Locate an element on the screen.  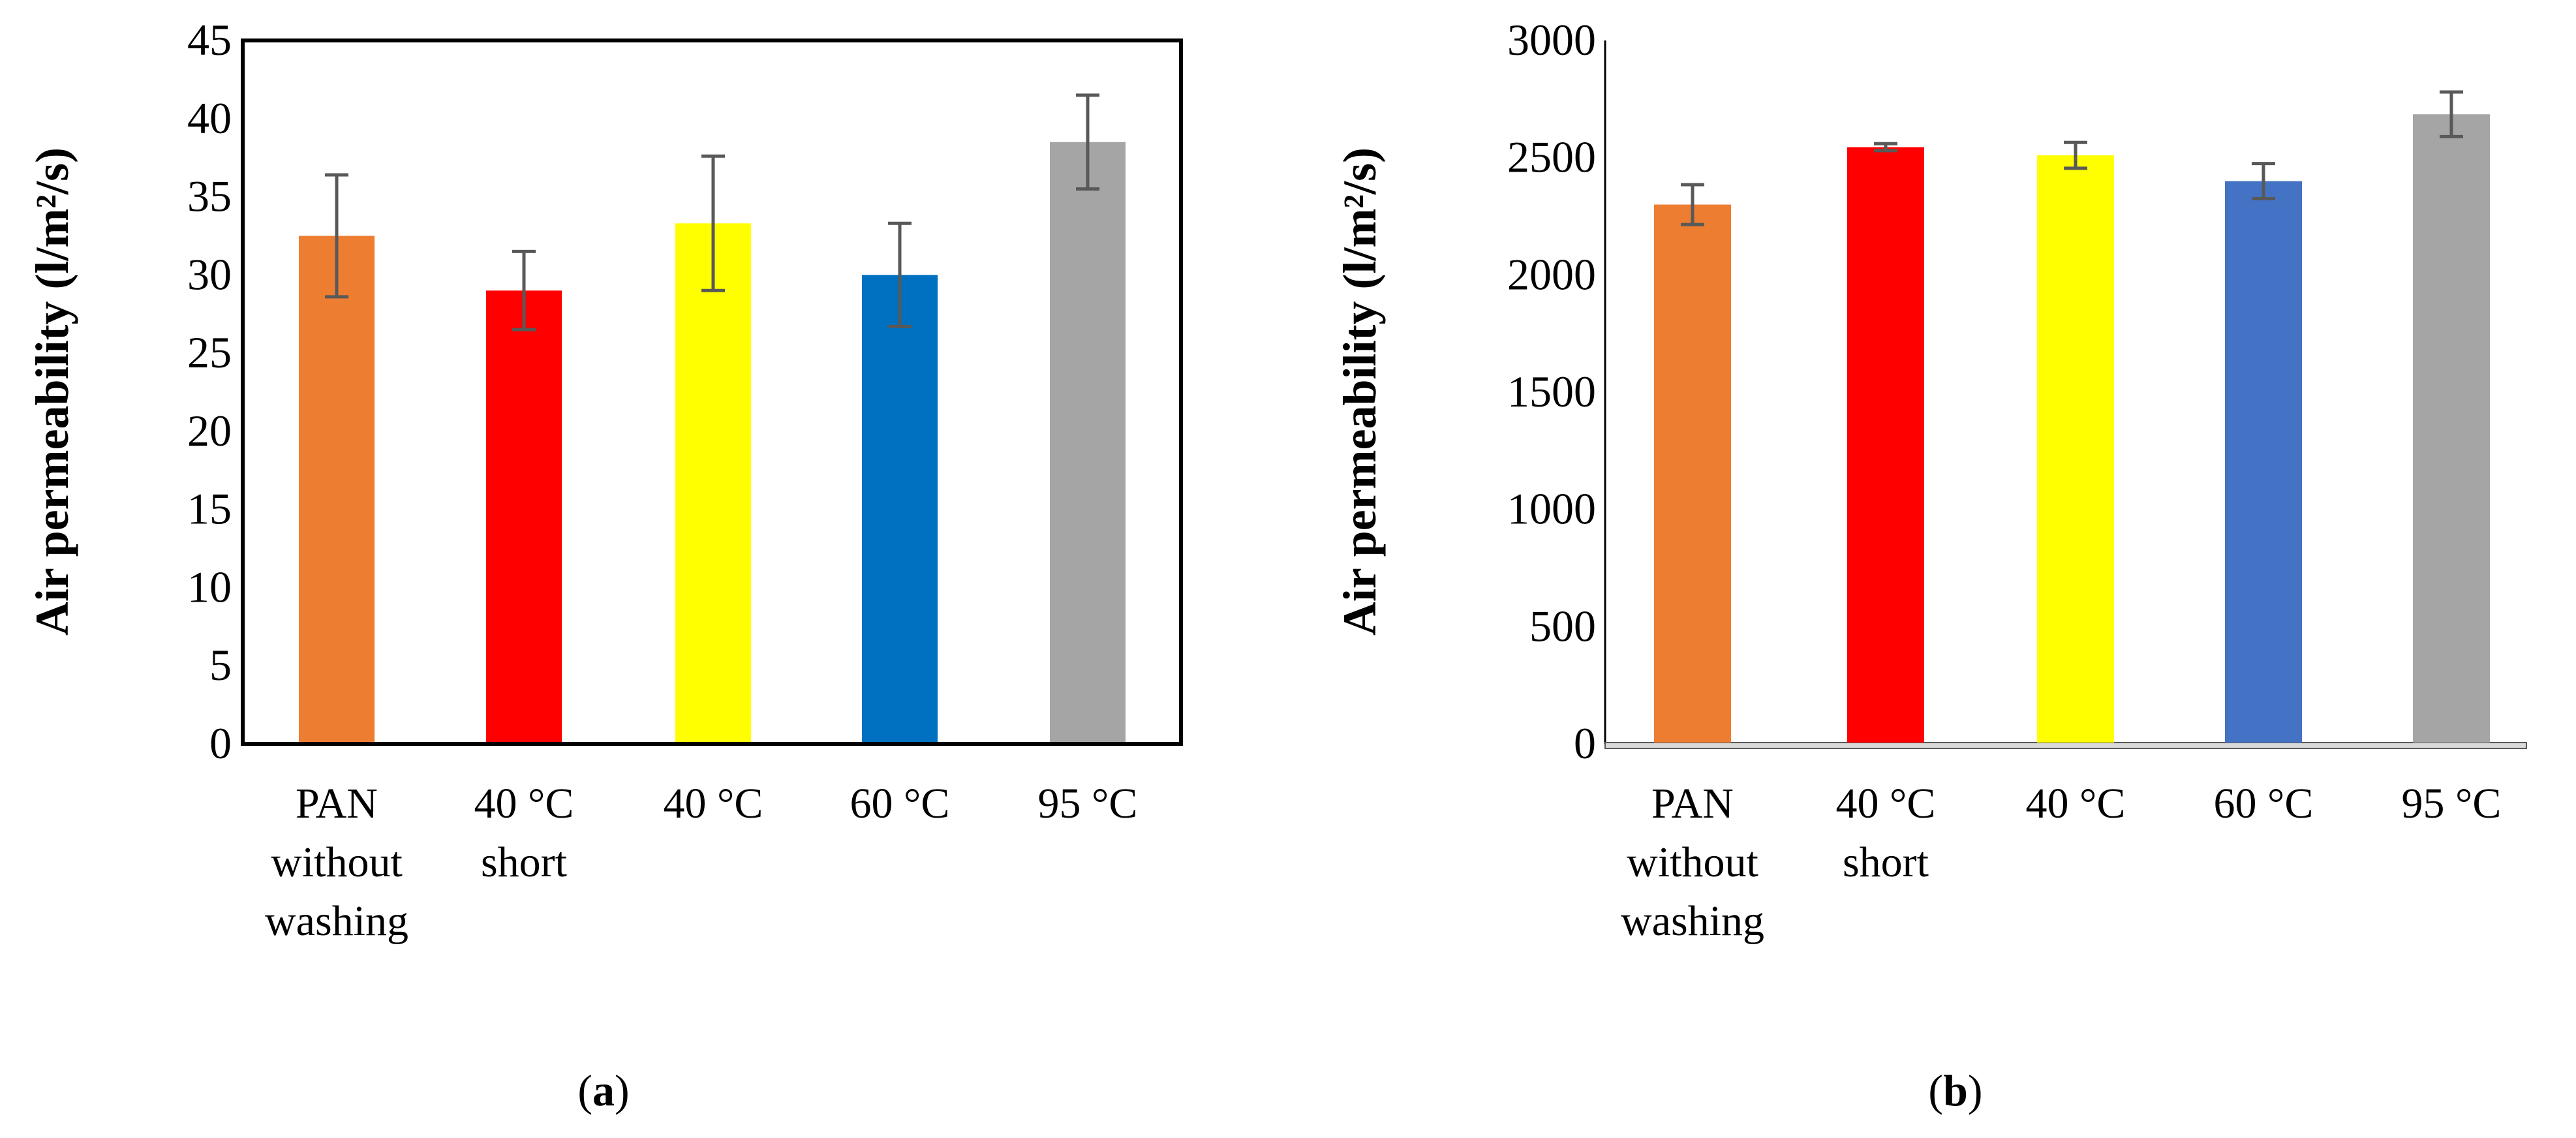
y-tick-label: 20 is located at coordinates (210, 430).